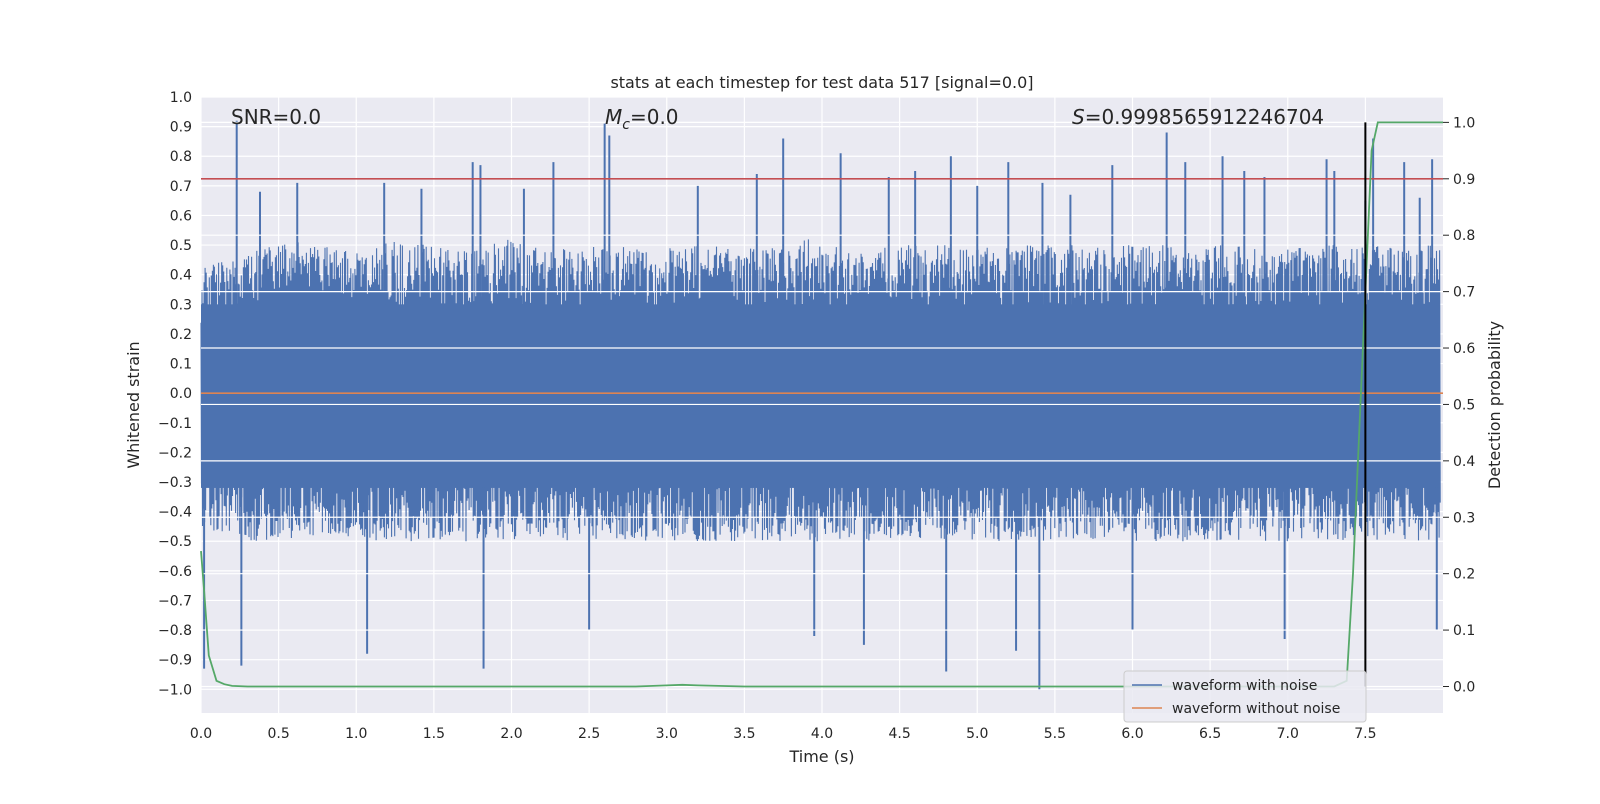 The width and height of the screenshot is (1600, 804). What do you see at coordinates (1288, 734) in the screenshot?
I see `x-tick-label: 7.0` at bounding box center [1288, 734].